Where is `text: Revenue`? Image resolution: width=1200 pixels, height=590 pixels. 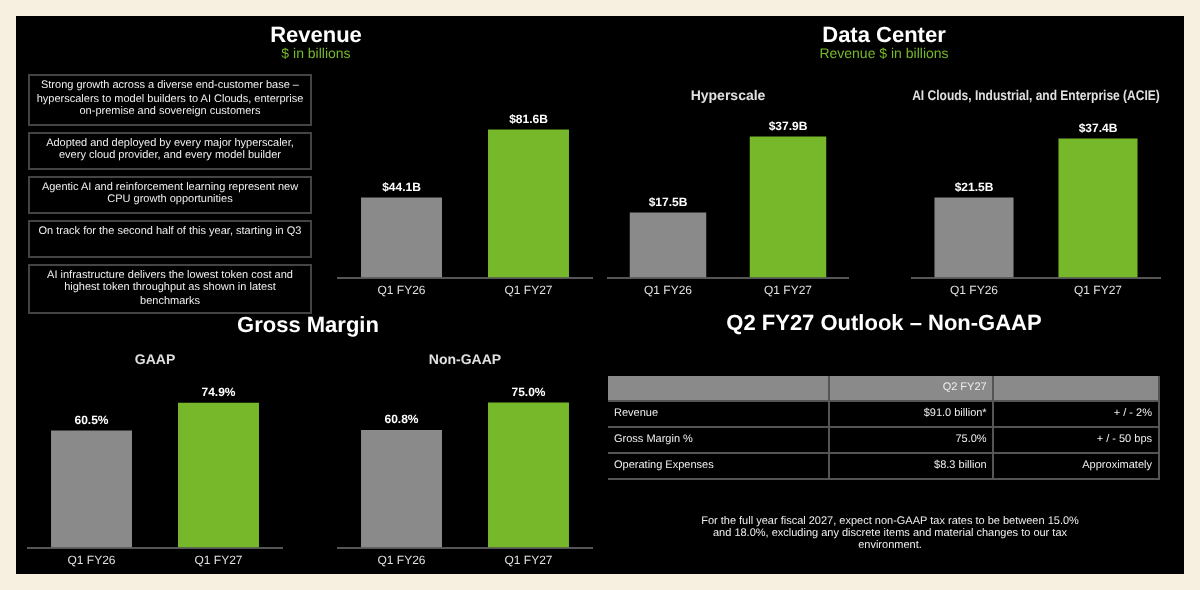
text: Revenue is located at coordinates (316, 36).